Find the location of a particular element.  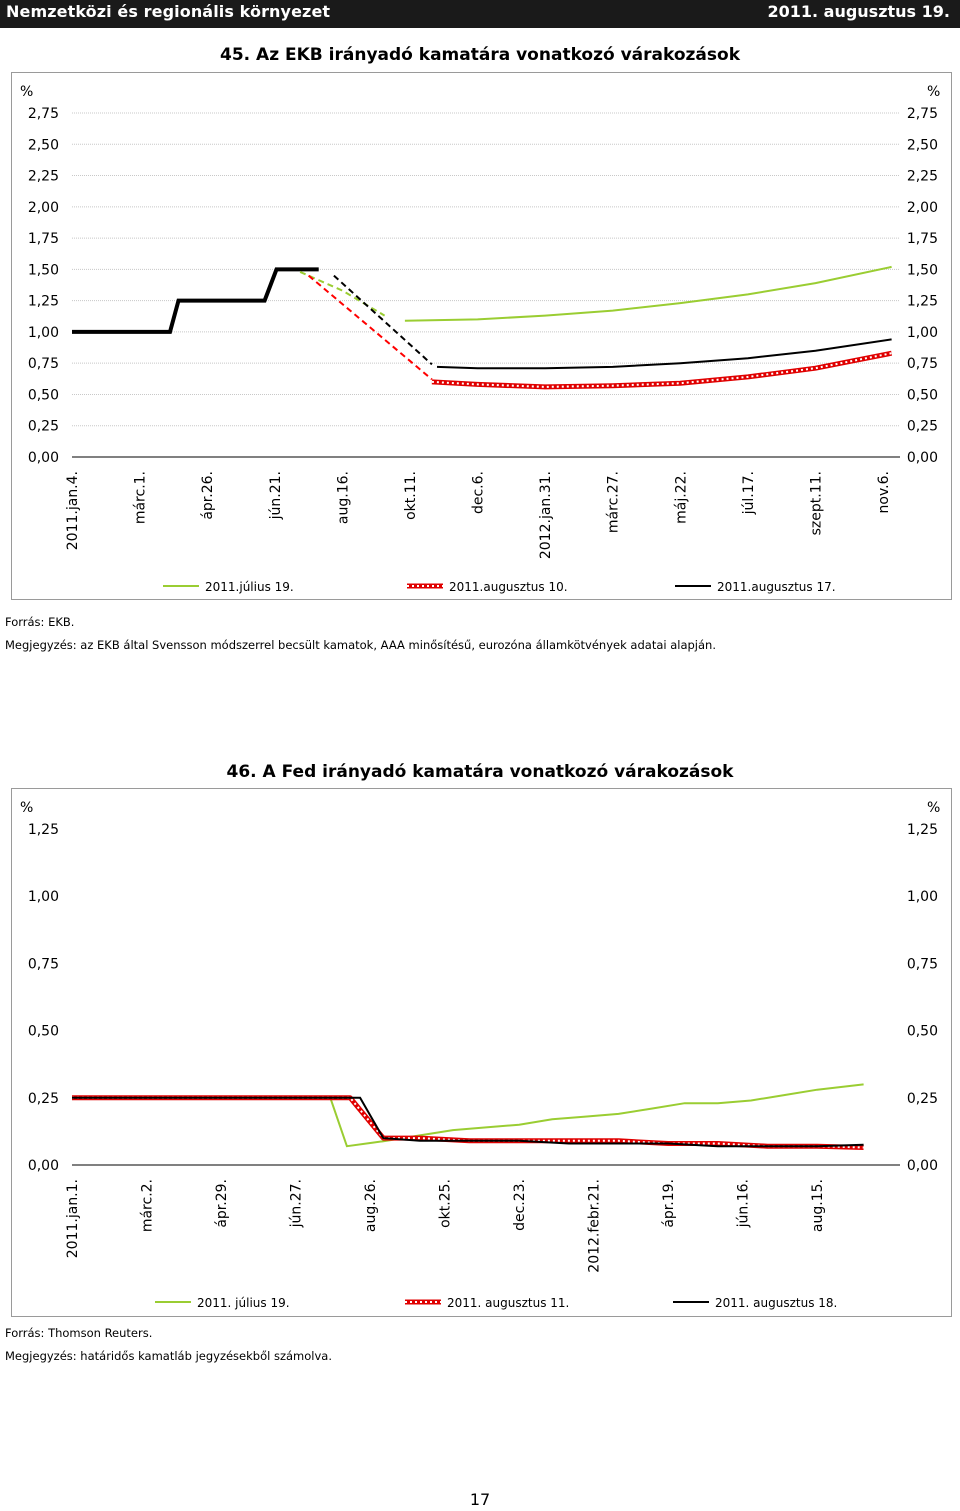

chart46-x-tick-label: aug.26. is located at coordinates (371, 1205).